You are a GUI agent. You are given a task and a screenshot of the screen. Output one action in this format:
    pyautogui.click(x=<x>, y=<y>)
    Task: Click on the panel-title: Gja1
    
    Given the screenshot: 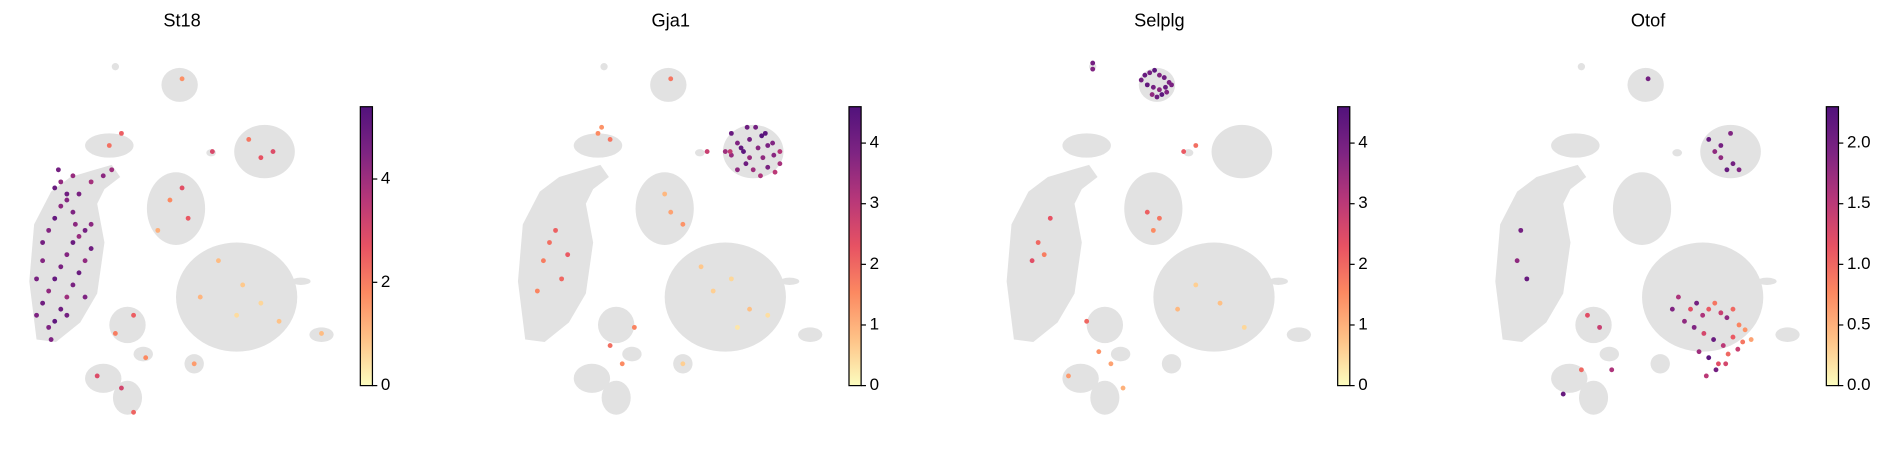 What is the action you would take?
    pyautogui.click(x=671, y=21)
    